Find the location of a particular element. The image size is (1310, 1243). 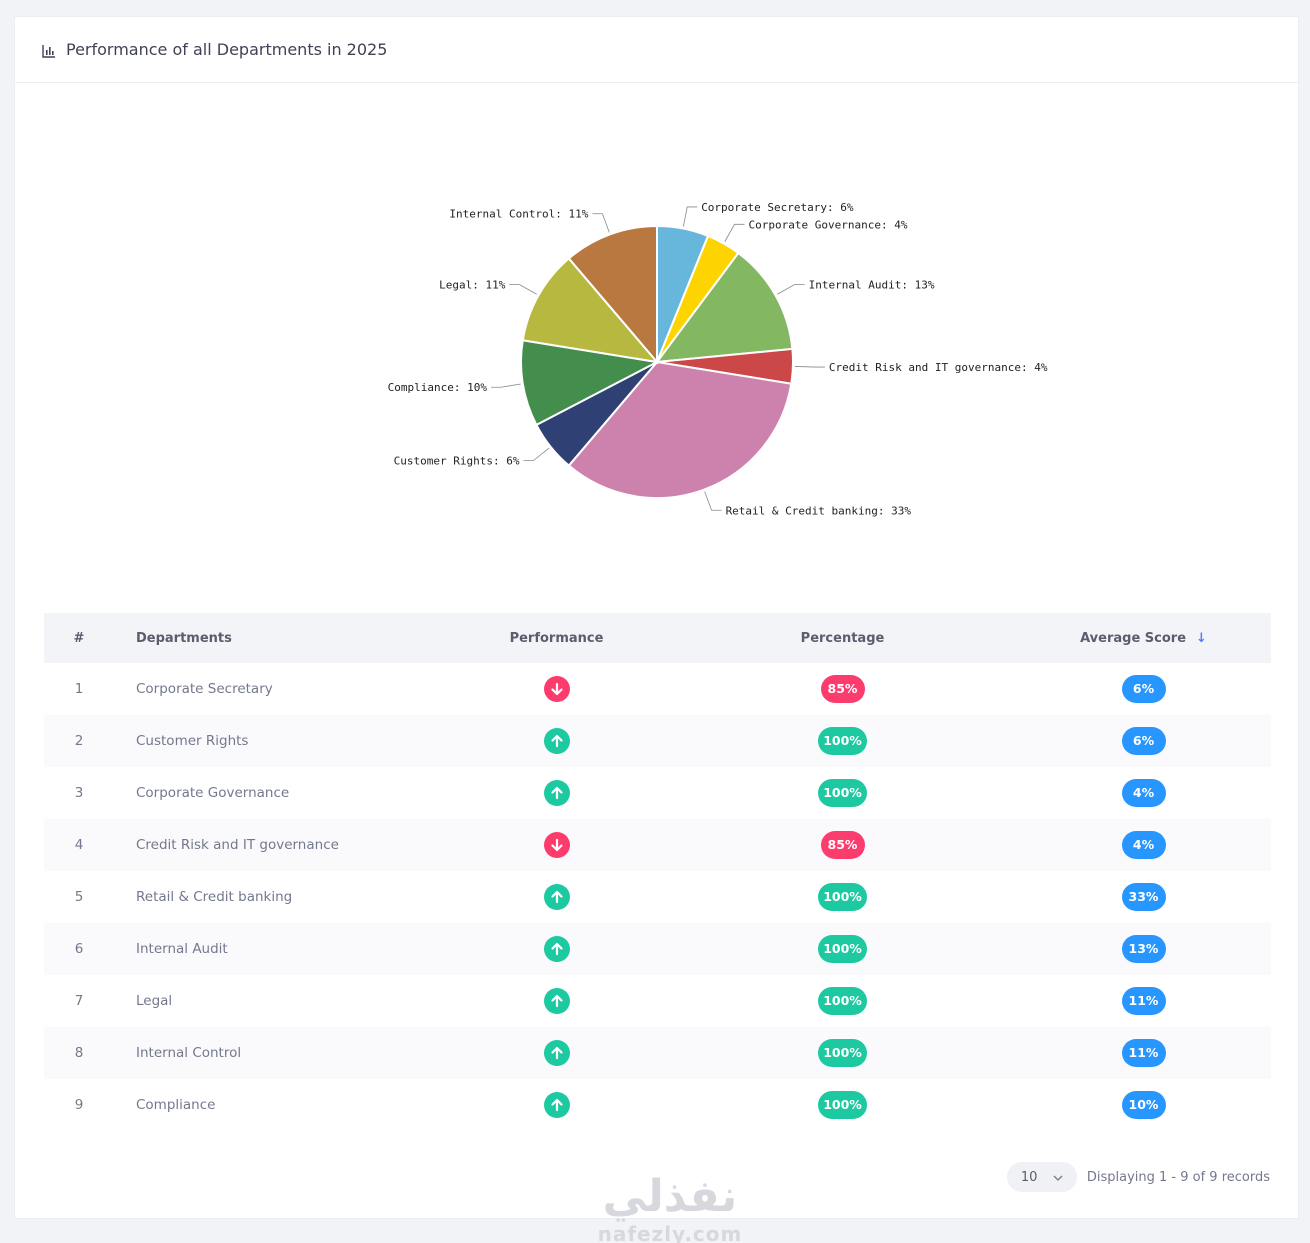

department-name: Compliance is located at coordinates (176, 1105).